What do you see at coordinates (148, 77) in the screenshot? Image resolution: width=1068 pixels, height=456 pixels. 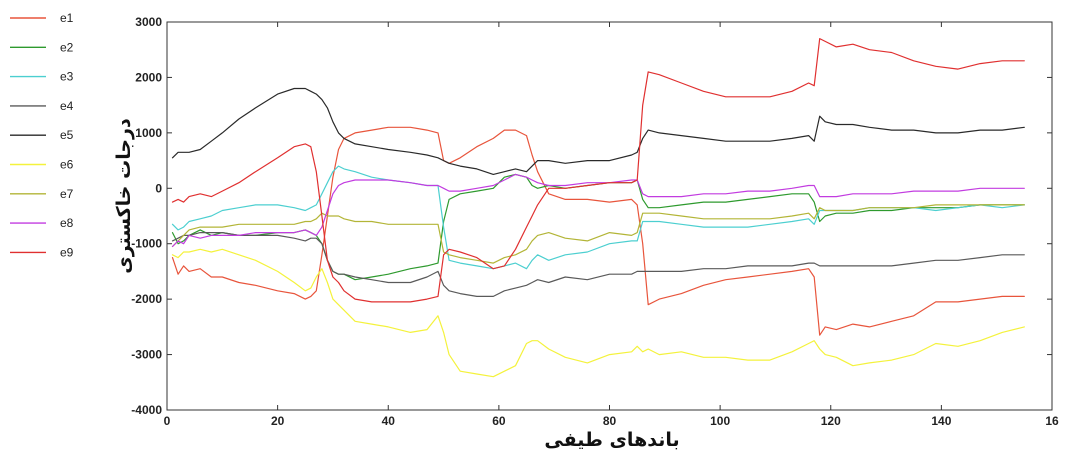 I see `y-tick-label: 2000` at bounding box center [148, 77].